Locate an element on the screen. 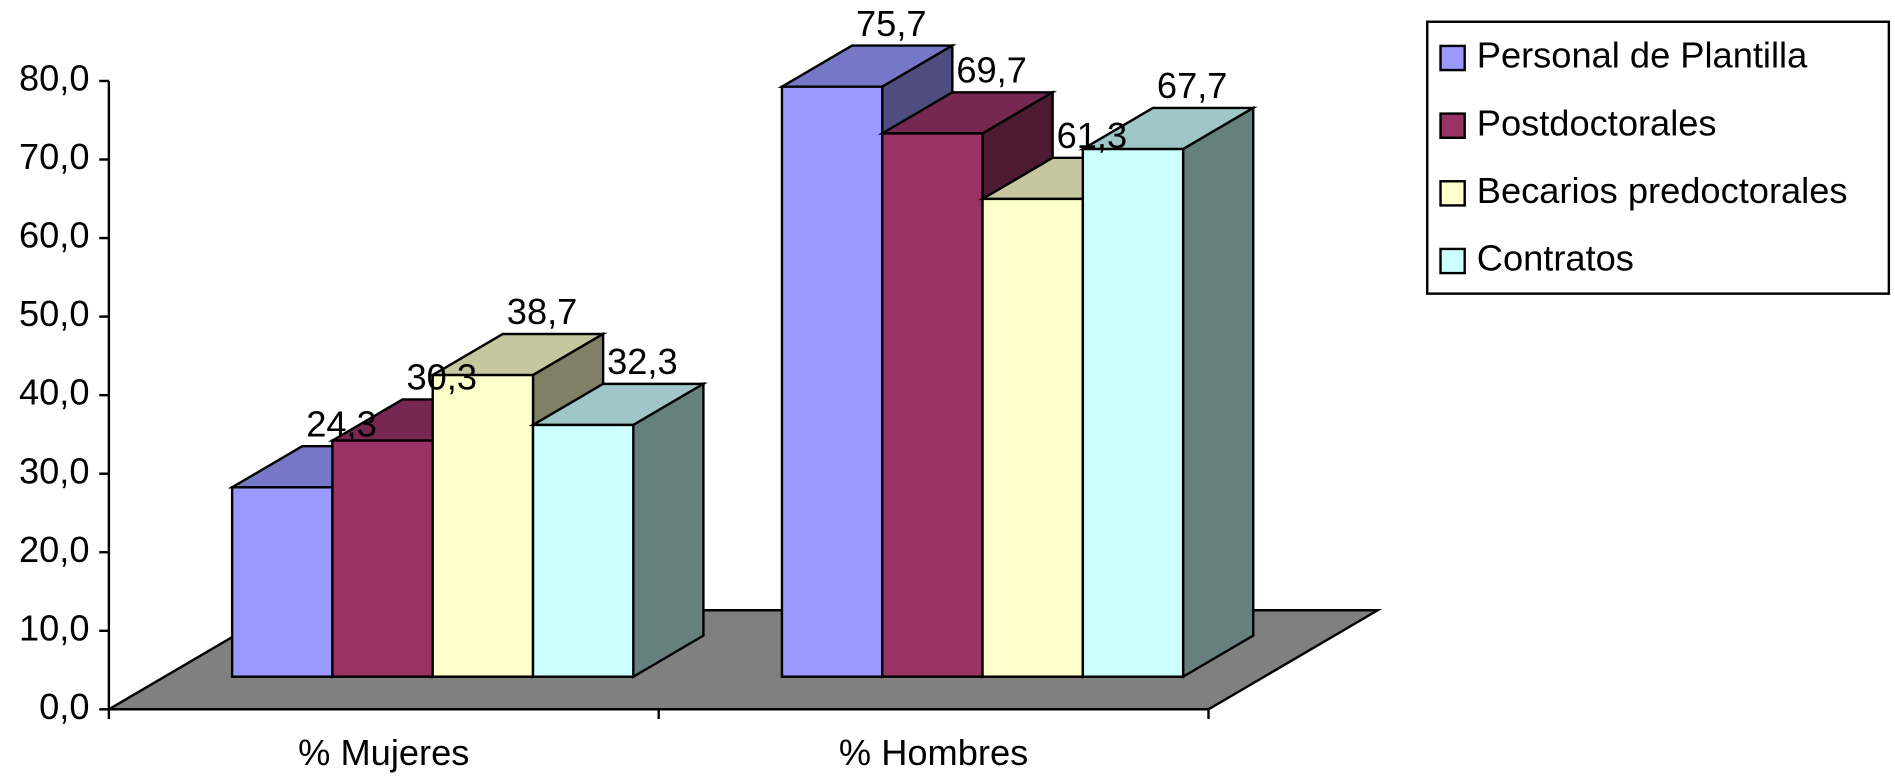 The image size is (1895, 777). y-tick-label: 30,0 is located at coordinates (54, 470).